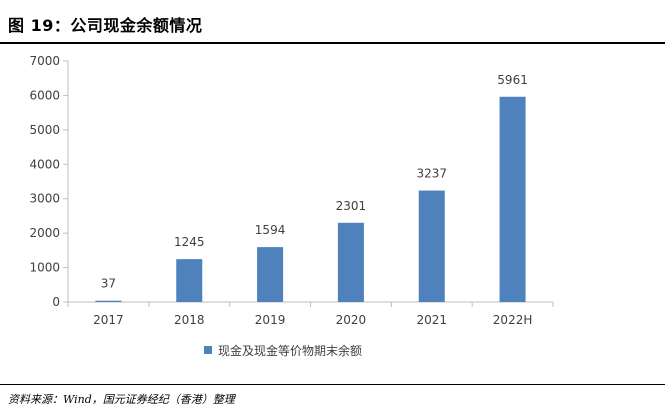 This screenshot has width=665, height=410. Describe the element at coordinates (56, 302) in the screenshot. I see `y-tick-label: 0` at that location.